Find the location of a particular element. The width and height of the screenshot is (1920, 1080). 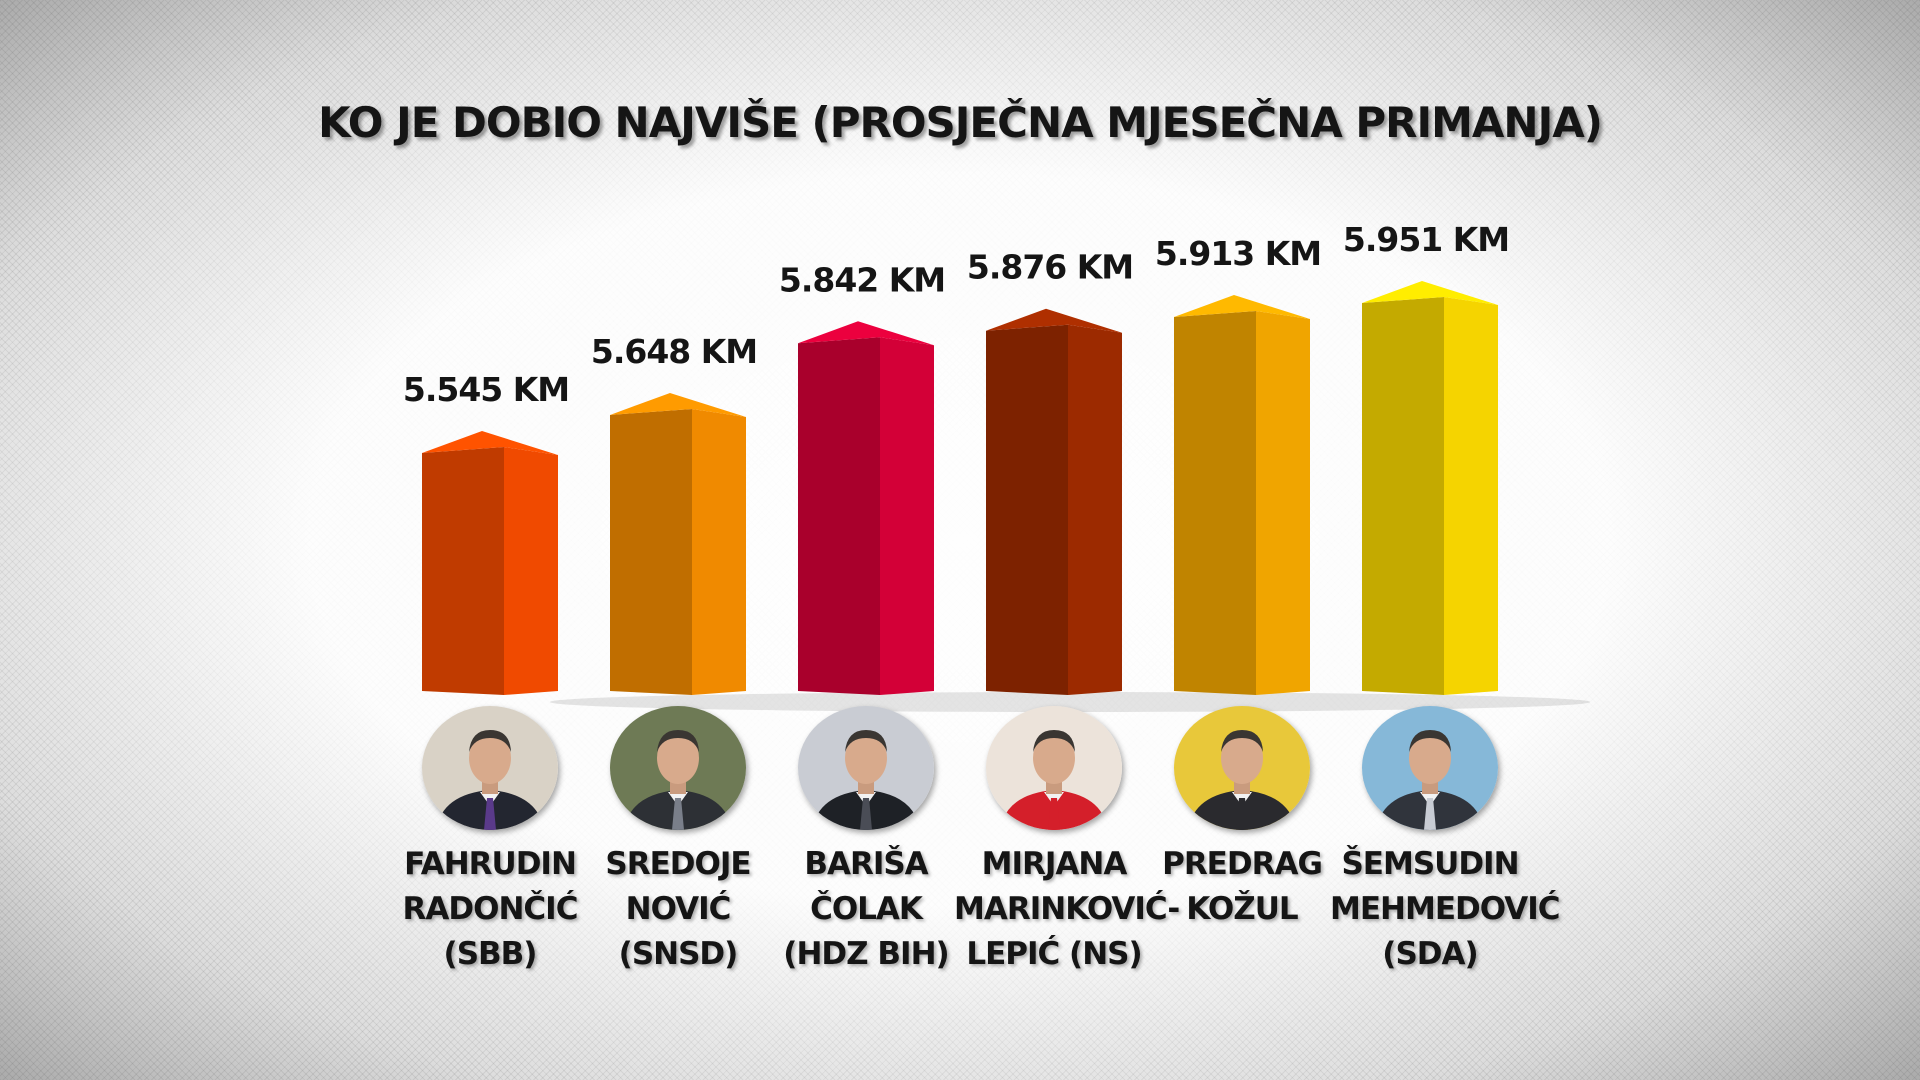

name-line: RADONČIĆ is located at coordinates (490, 909).